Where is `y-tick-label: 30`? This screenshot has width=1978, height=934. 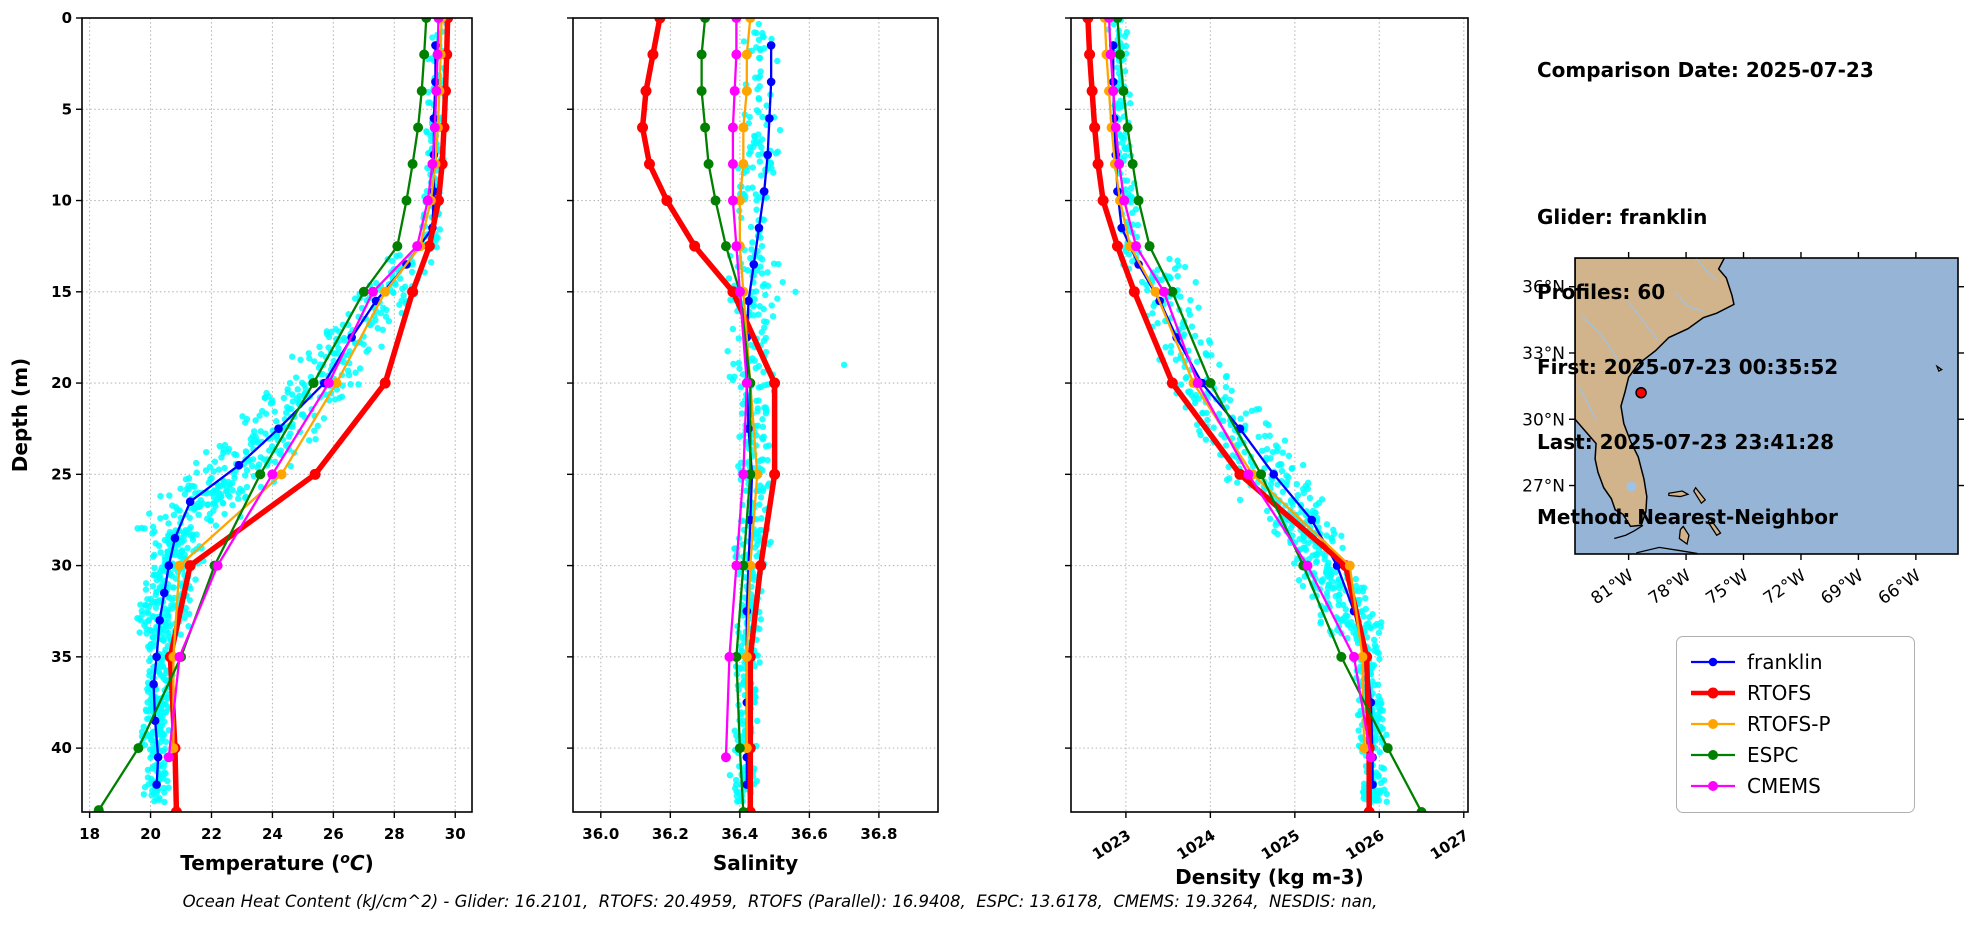 y-tick-label: 30 is located at coordinates (61, 566).